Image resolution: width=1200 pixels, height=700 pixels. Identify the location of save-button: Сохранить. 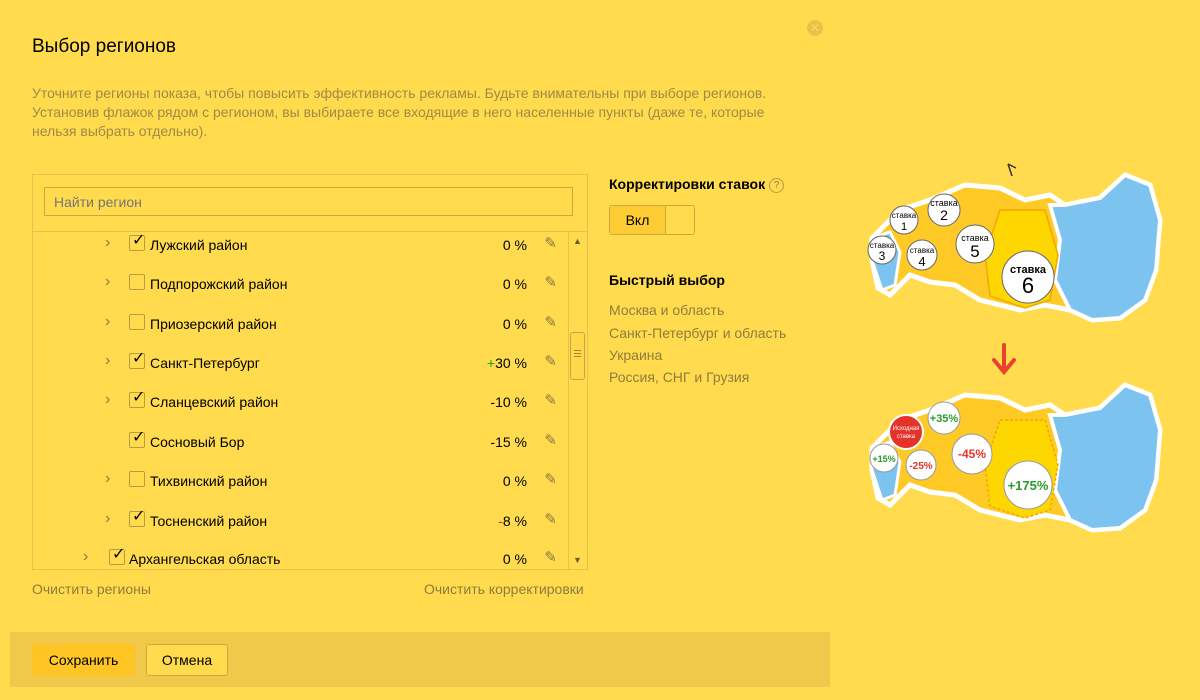
(83, 660).